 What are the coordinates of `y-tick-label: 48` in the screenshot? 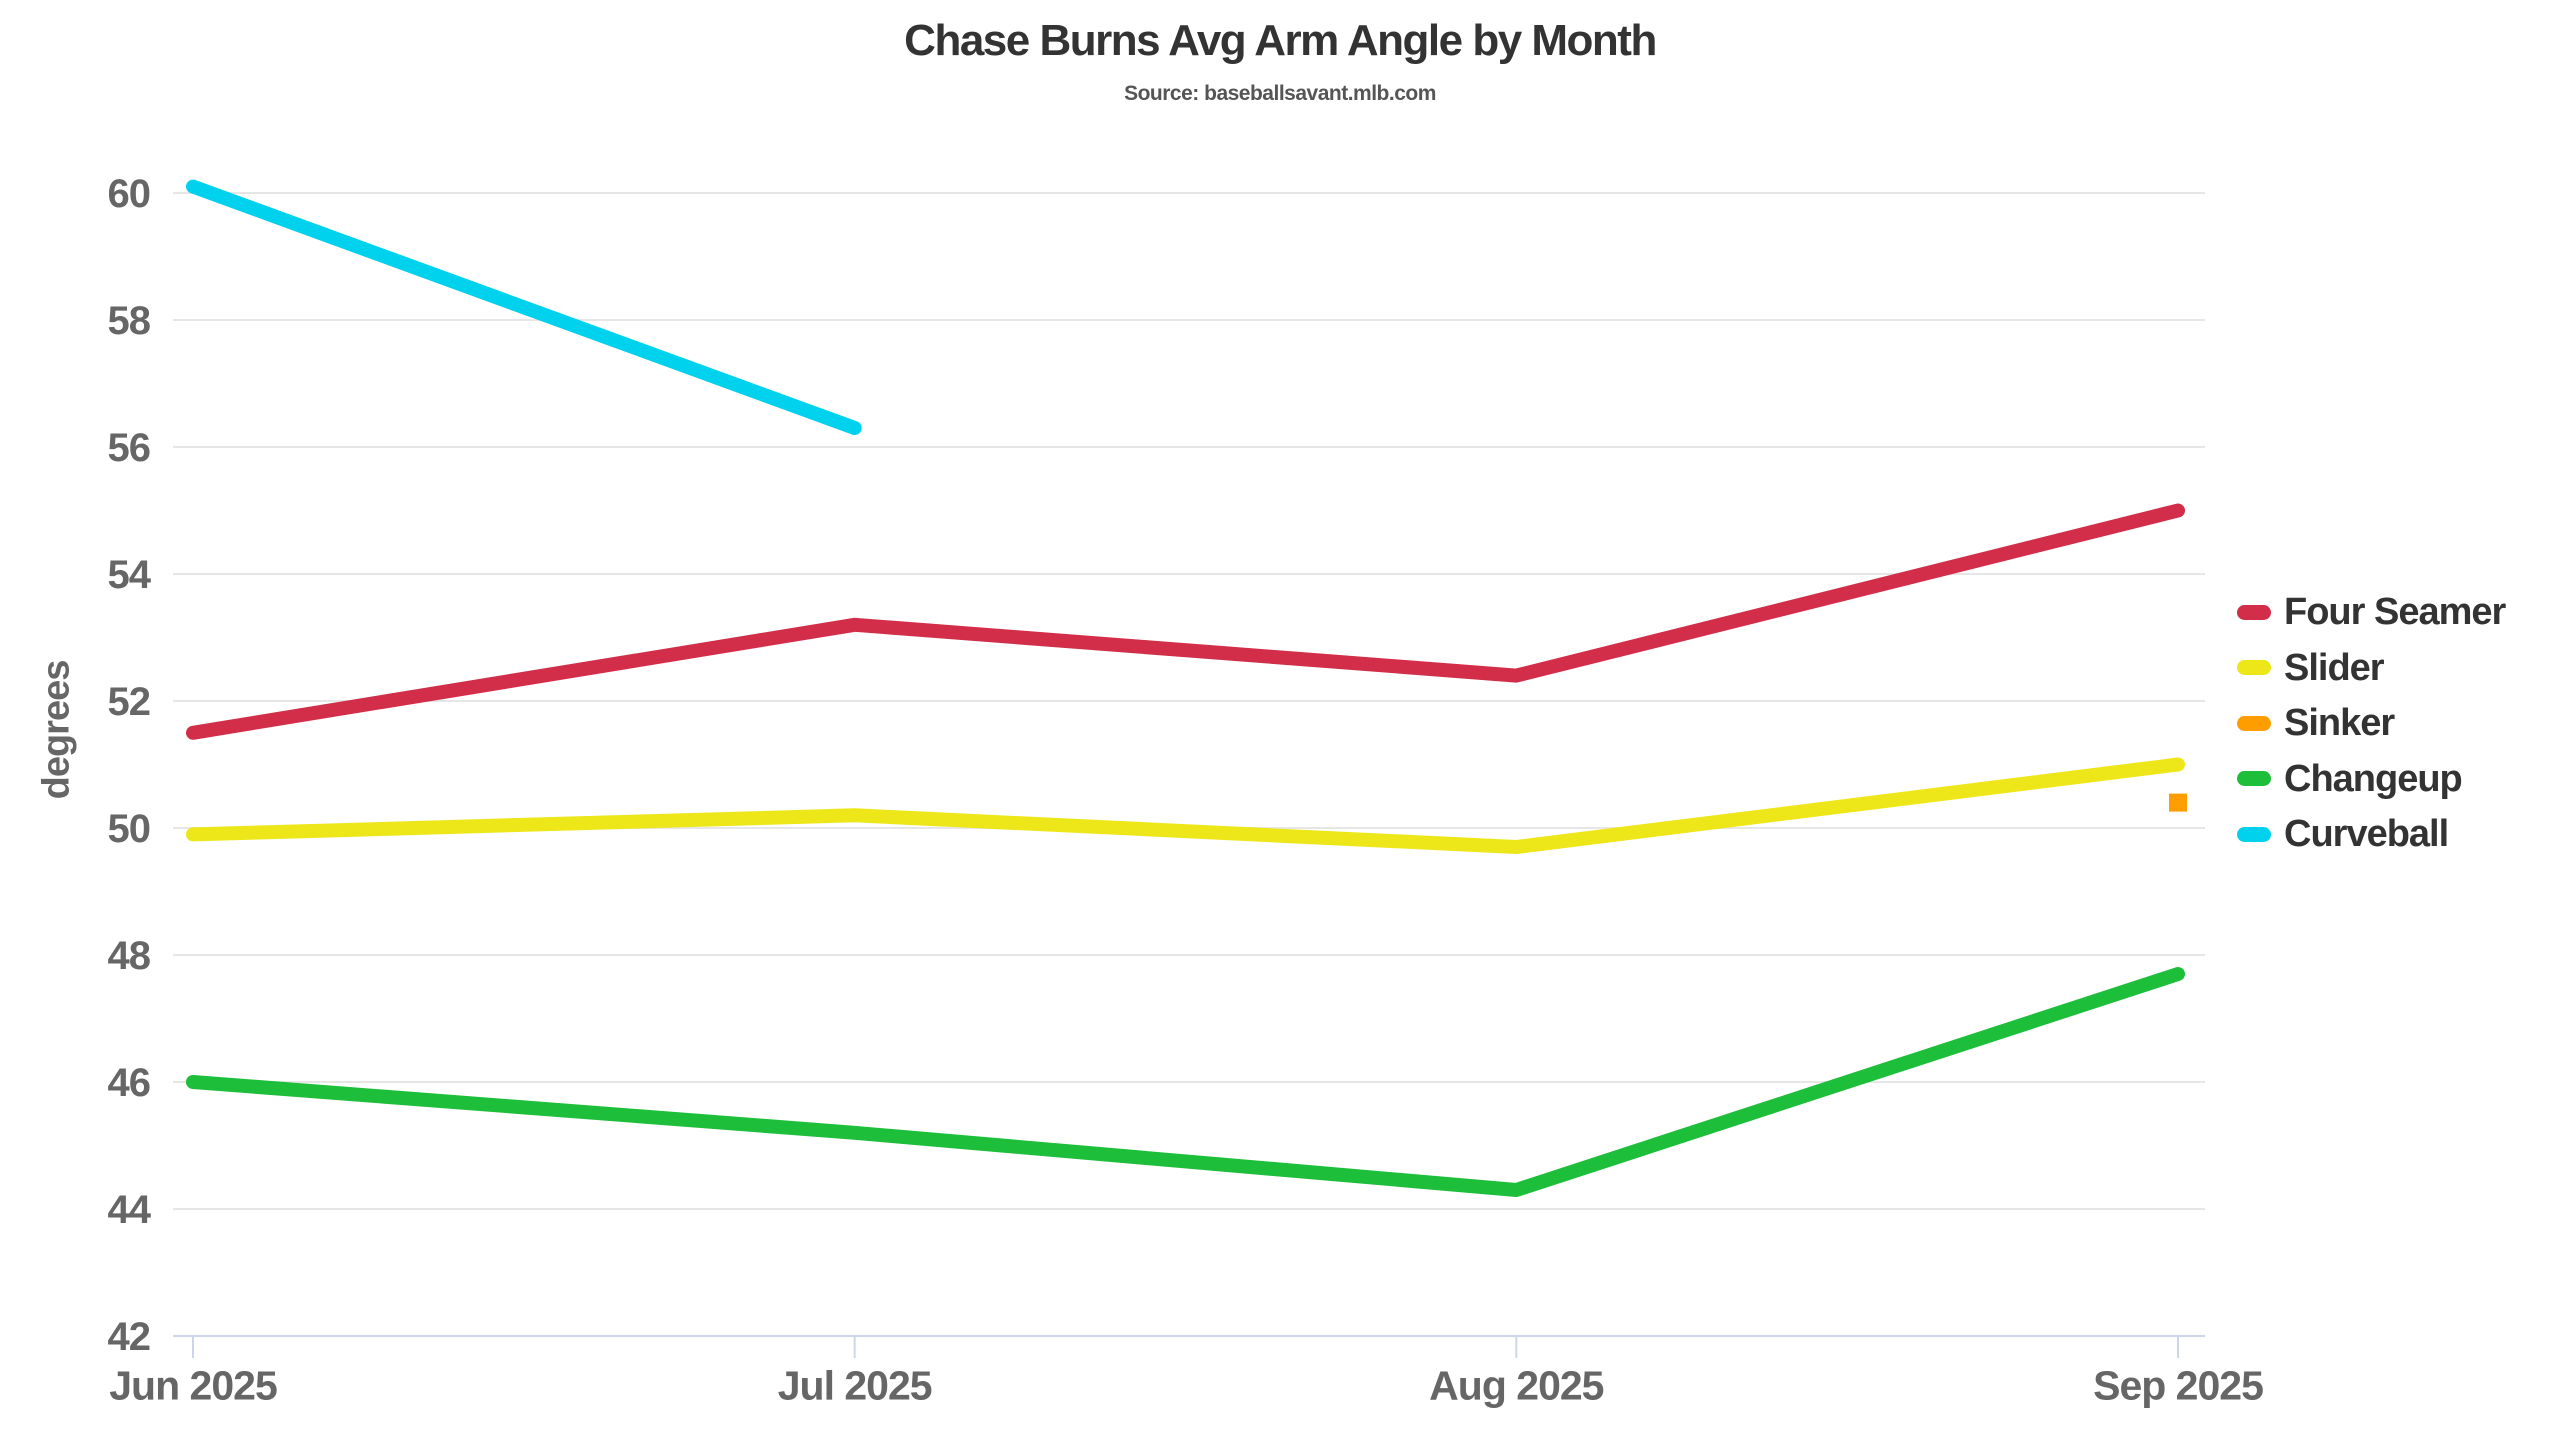 It's located at (129, 956).